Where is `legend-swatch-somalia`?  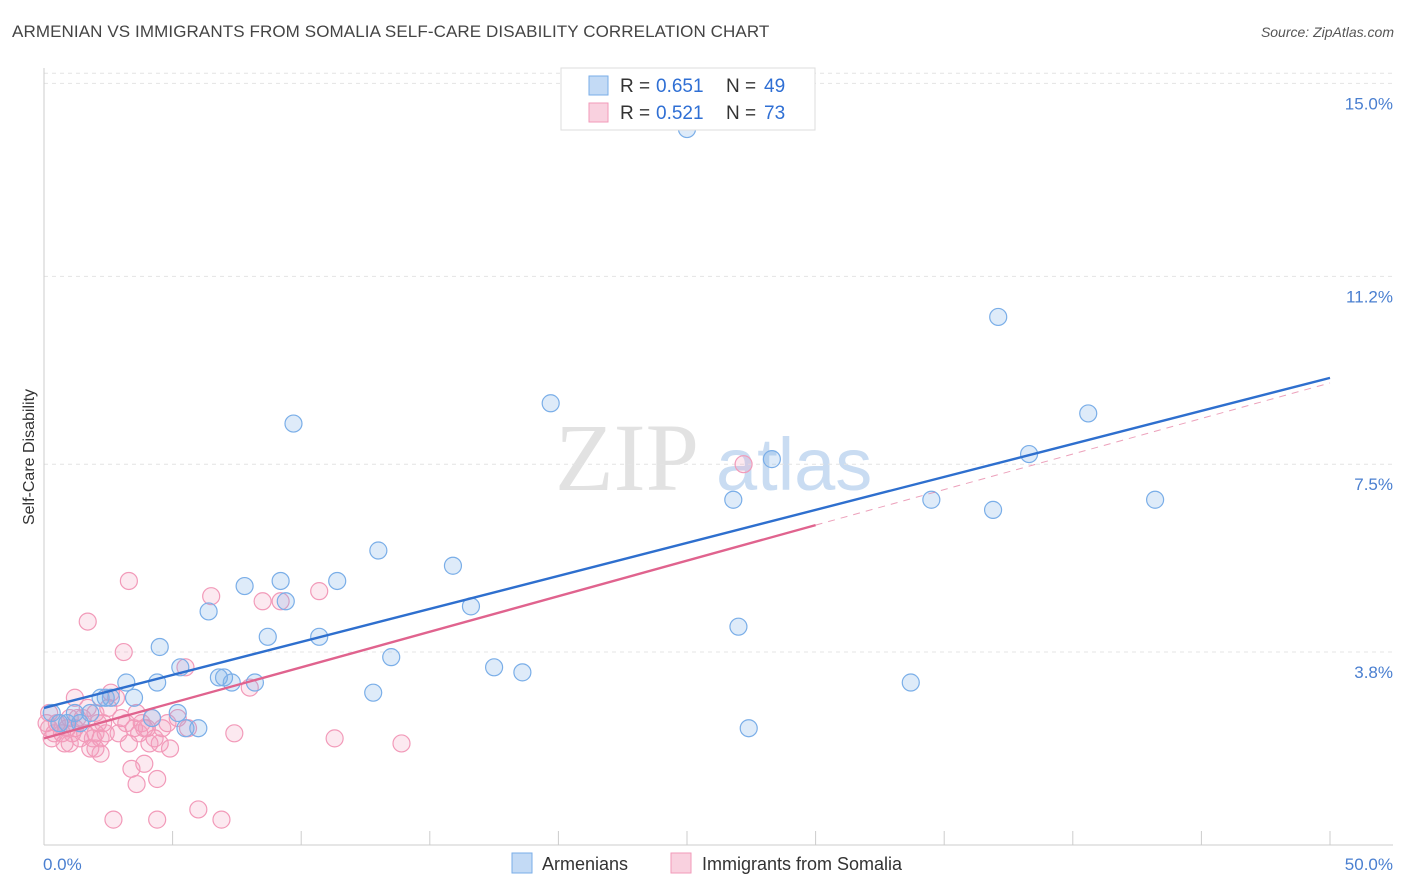
legend-swatch-somalia is located at coordinates (598, 112).